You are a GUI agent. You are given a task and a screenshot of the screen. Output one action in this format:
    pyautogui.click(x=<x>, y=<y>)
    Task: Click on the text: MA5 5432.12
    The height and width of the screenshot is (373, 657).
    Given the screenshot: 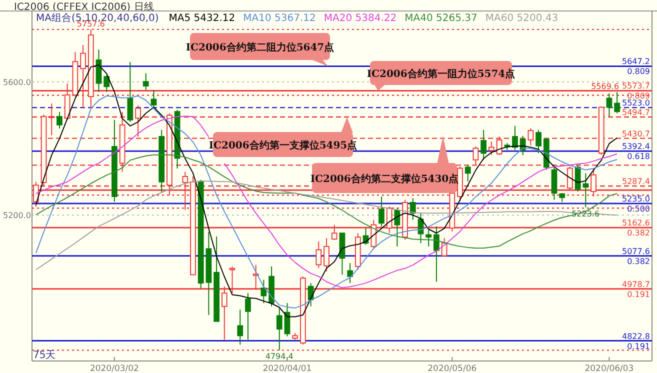 What is the action you would take?
    pyautogui.click(x=202, y=18)
    